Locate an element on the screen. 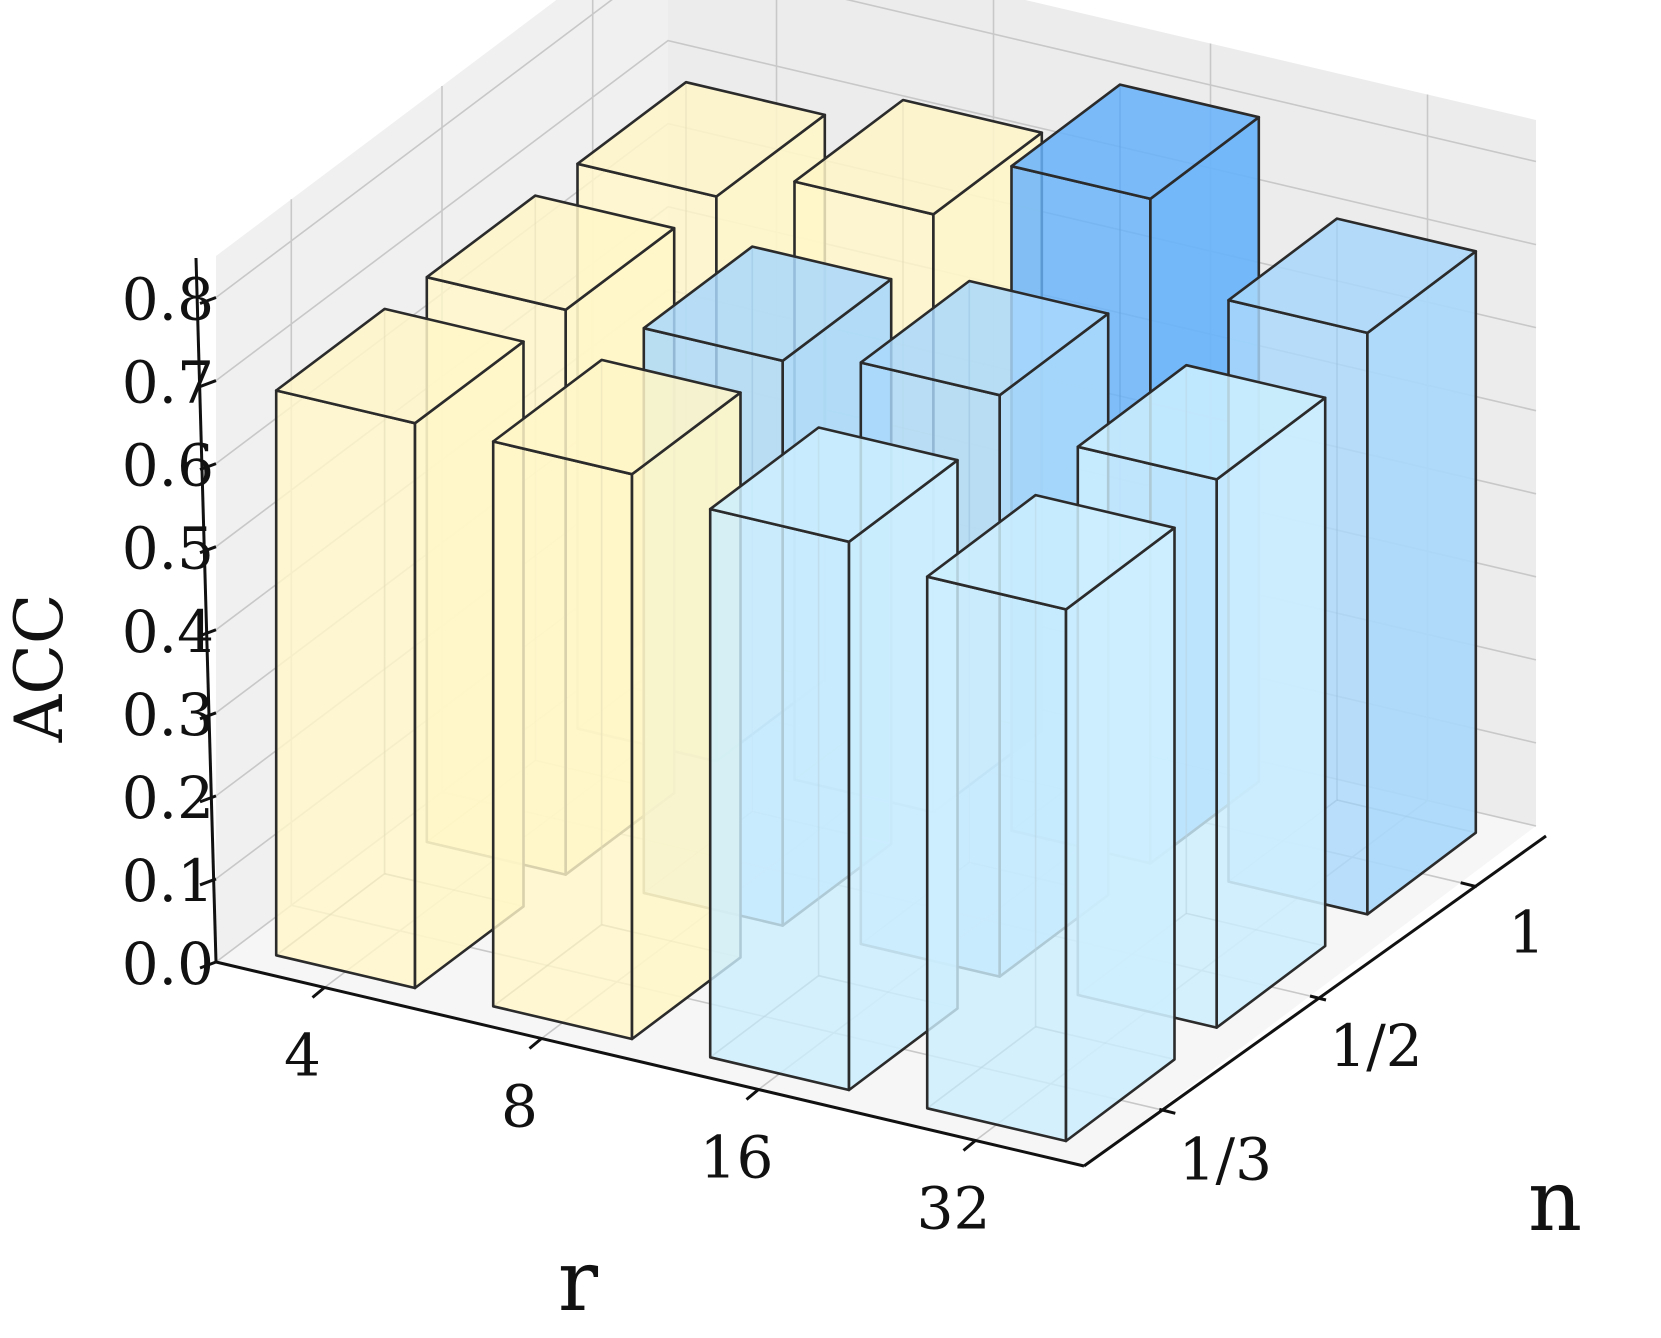 The height and width of the screenshot is (1338, 1661). bar-r32-n1/3 is located at coordinates (1050, 818).